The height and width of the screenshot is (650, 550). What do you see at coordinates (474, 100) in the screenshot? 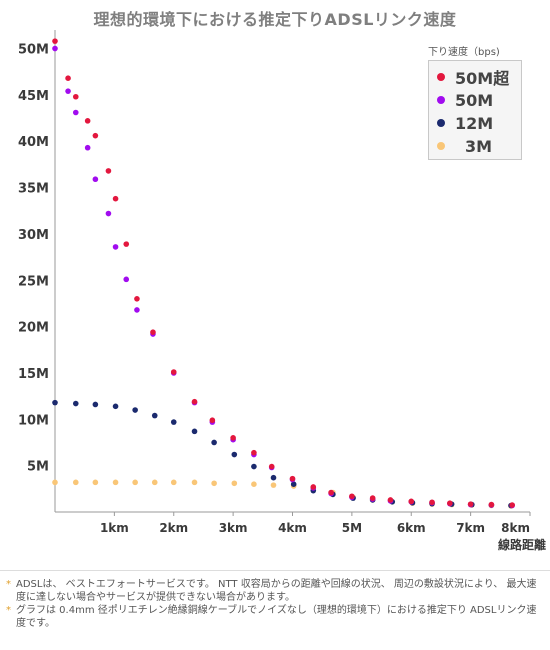
I see `legend-label-50m: 50M` at bounding box center [474, 100].